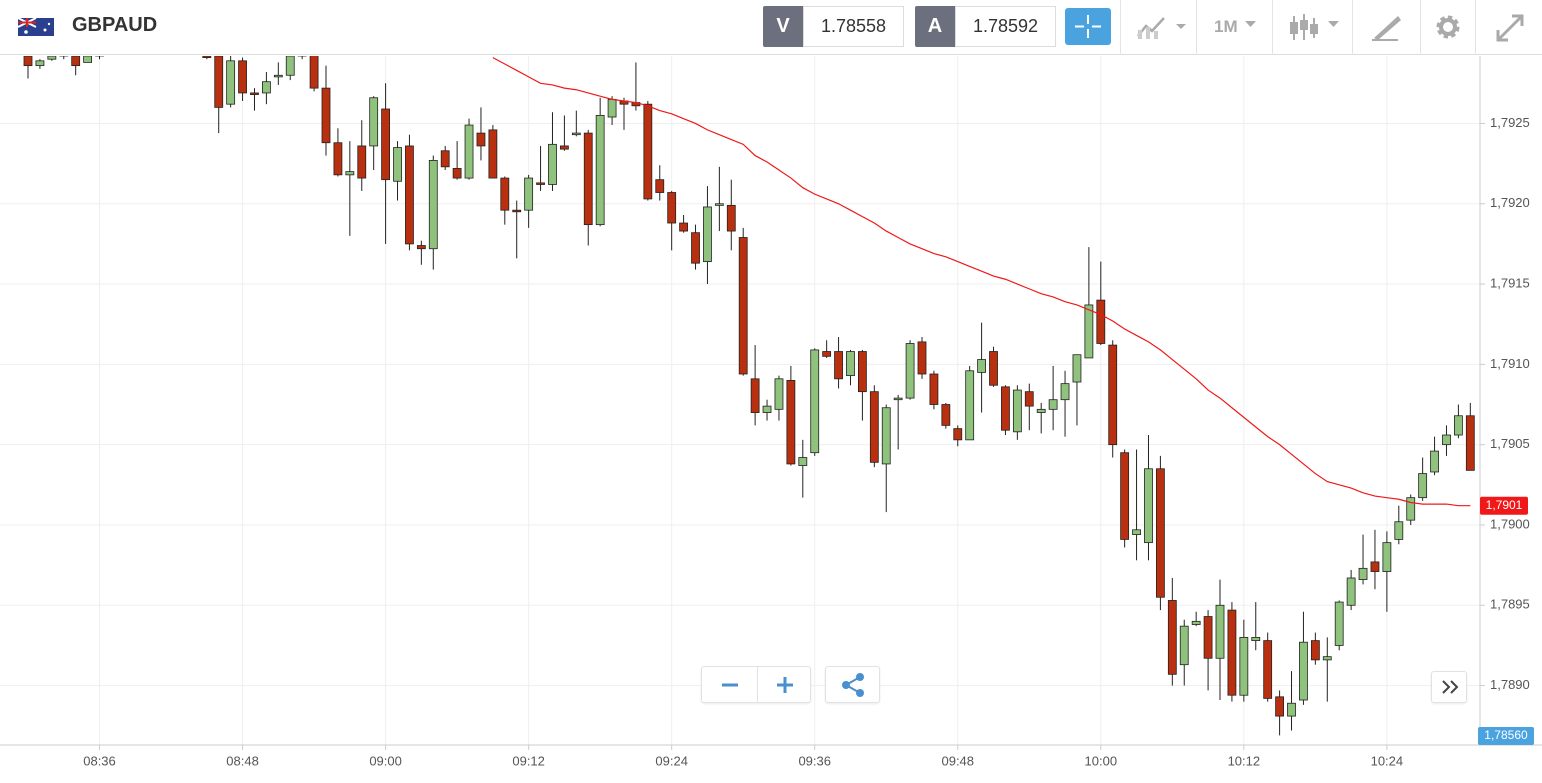 The height and width of the screenshot is (783, 1542). I want to click on x-tick-label: 10:12, so click(1244, 760).